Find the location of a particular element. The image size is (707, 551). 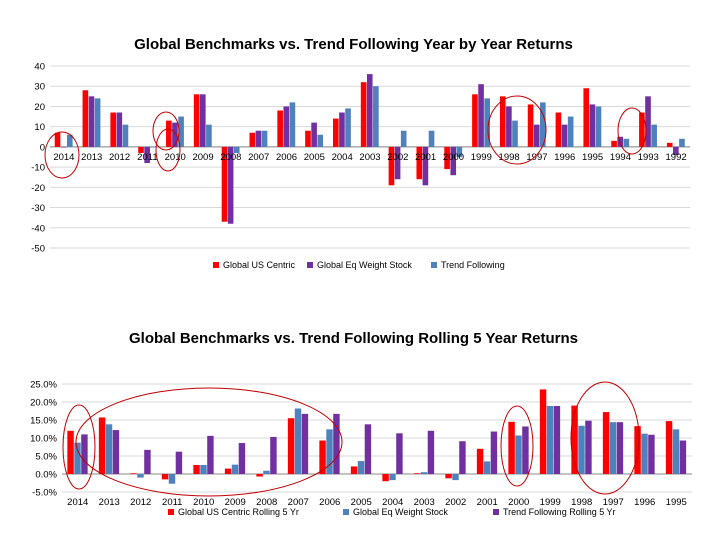

bar-2-global-eq-weight-stock-2001 is located at coordinates (487, 467).